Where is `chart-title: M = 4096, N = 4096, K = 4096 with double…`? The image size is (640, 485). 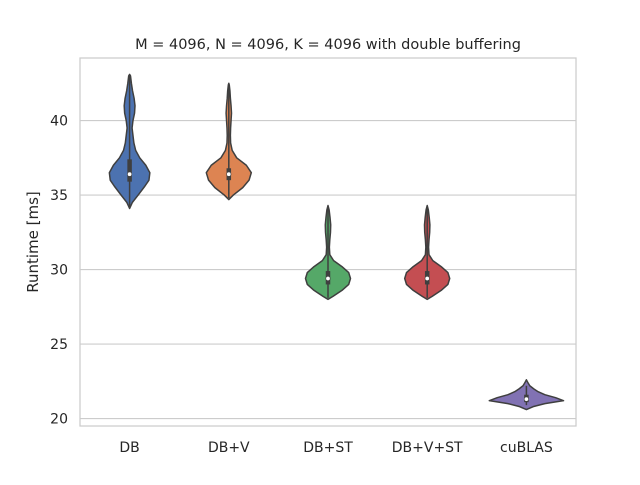
chart-title: M = 4096, N = 4096, K = 4096 with double… is located at coordinates (328, 45).